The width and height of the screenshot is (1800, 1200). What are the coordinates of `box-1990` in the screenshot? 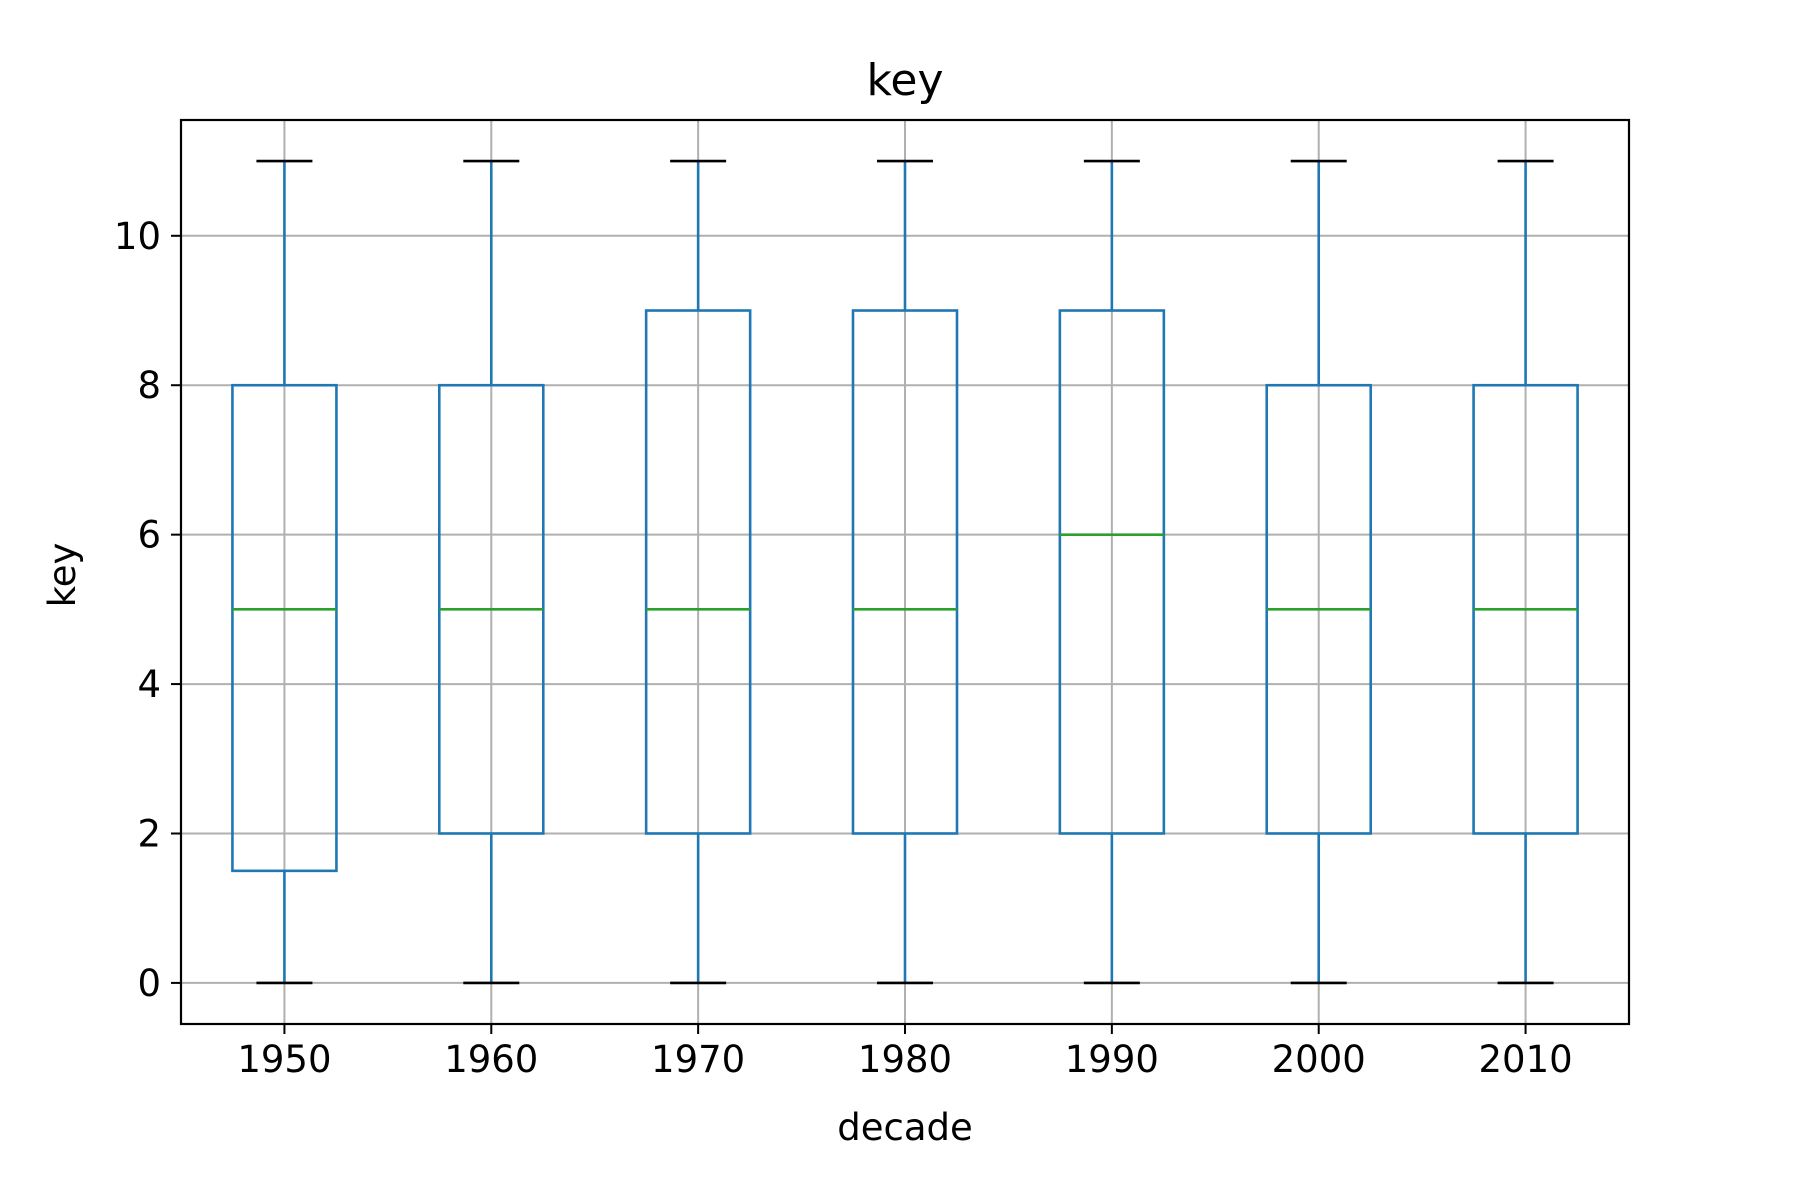 It's located at (1112, 572).